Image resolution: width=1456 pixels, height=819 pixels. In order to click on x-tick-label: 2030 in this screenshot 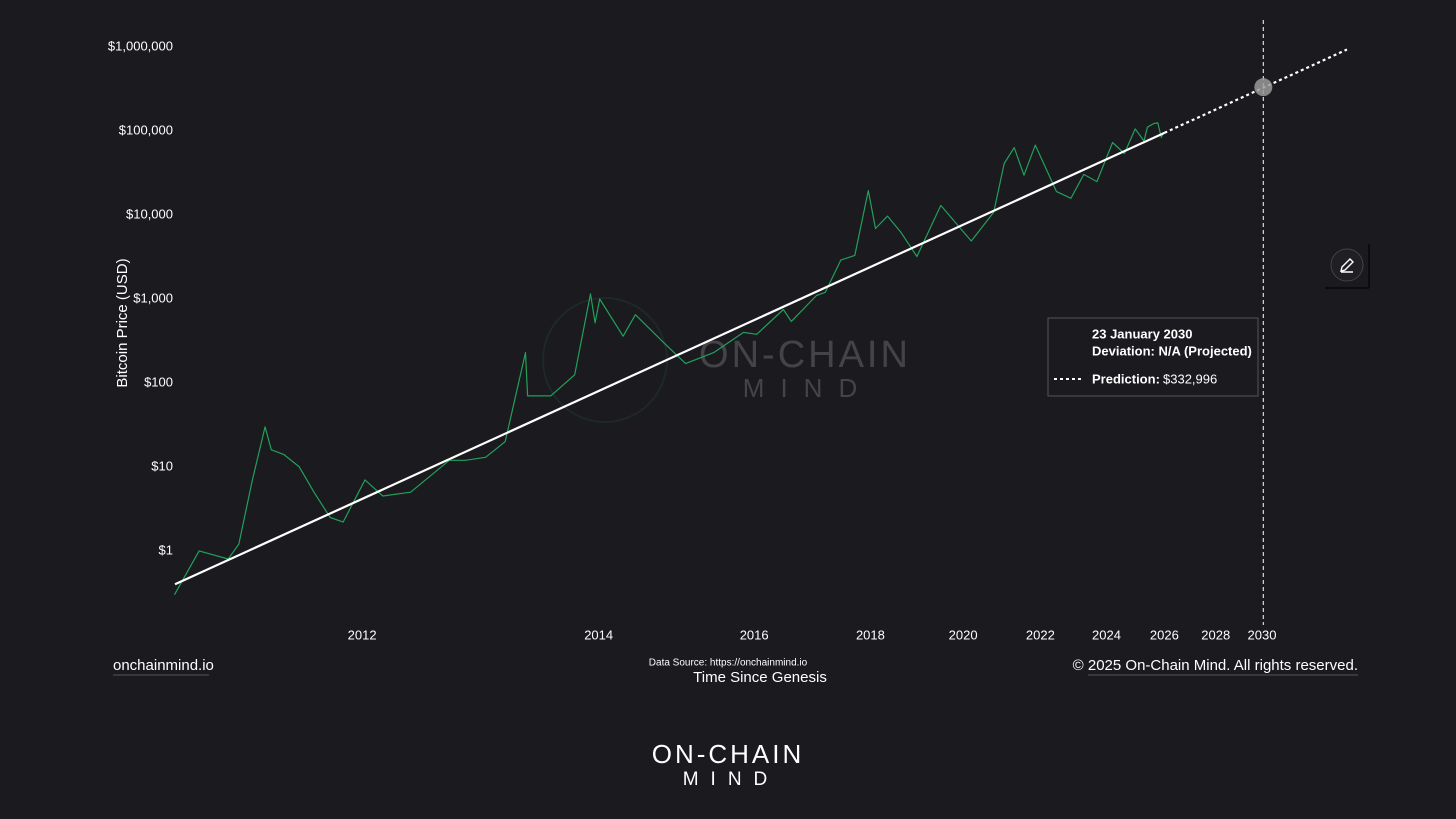, I will do `click(1262, 634)`.